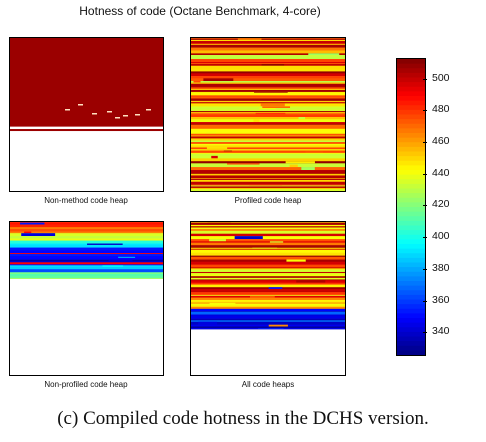  I want to click on colorbar-tick-label: 500, so click(441, 77).